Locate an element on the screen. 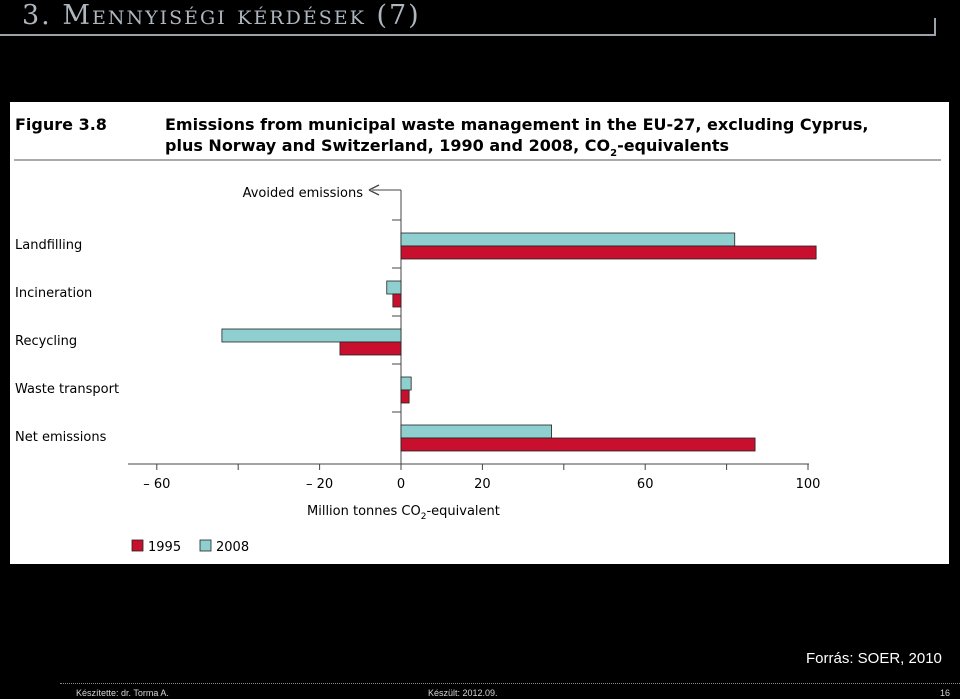  bar-2008-landfilling is located at coordinates (568, 239).